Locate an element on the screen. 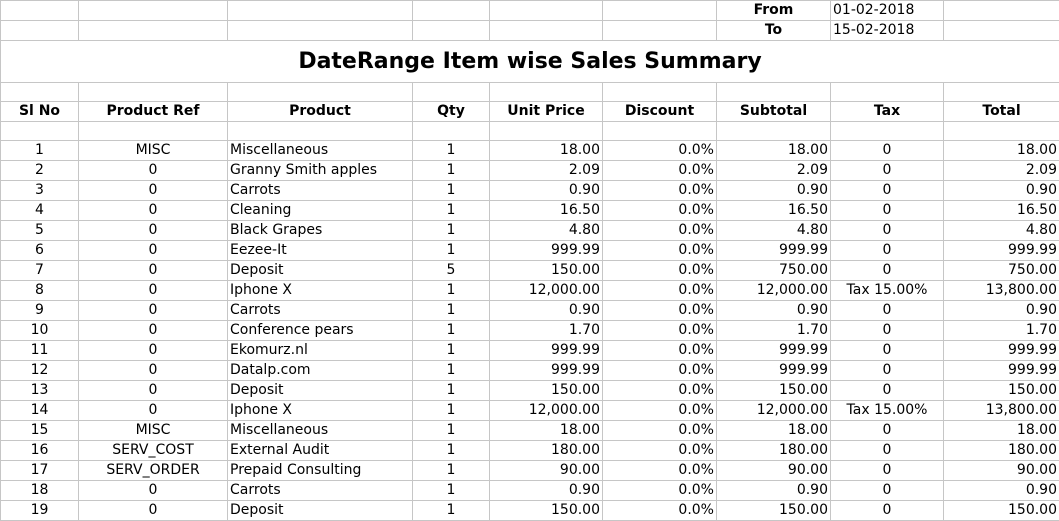 This screenshot has height=521, width=1059. sl-no-cell: 3 is located at coordinates (40, 191).